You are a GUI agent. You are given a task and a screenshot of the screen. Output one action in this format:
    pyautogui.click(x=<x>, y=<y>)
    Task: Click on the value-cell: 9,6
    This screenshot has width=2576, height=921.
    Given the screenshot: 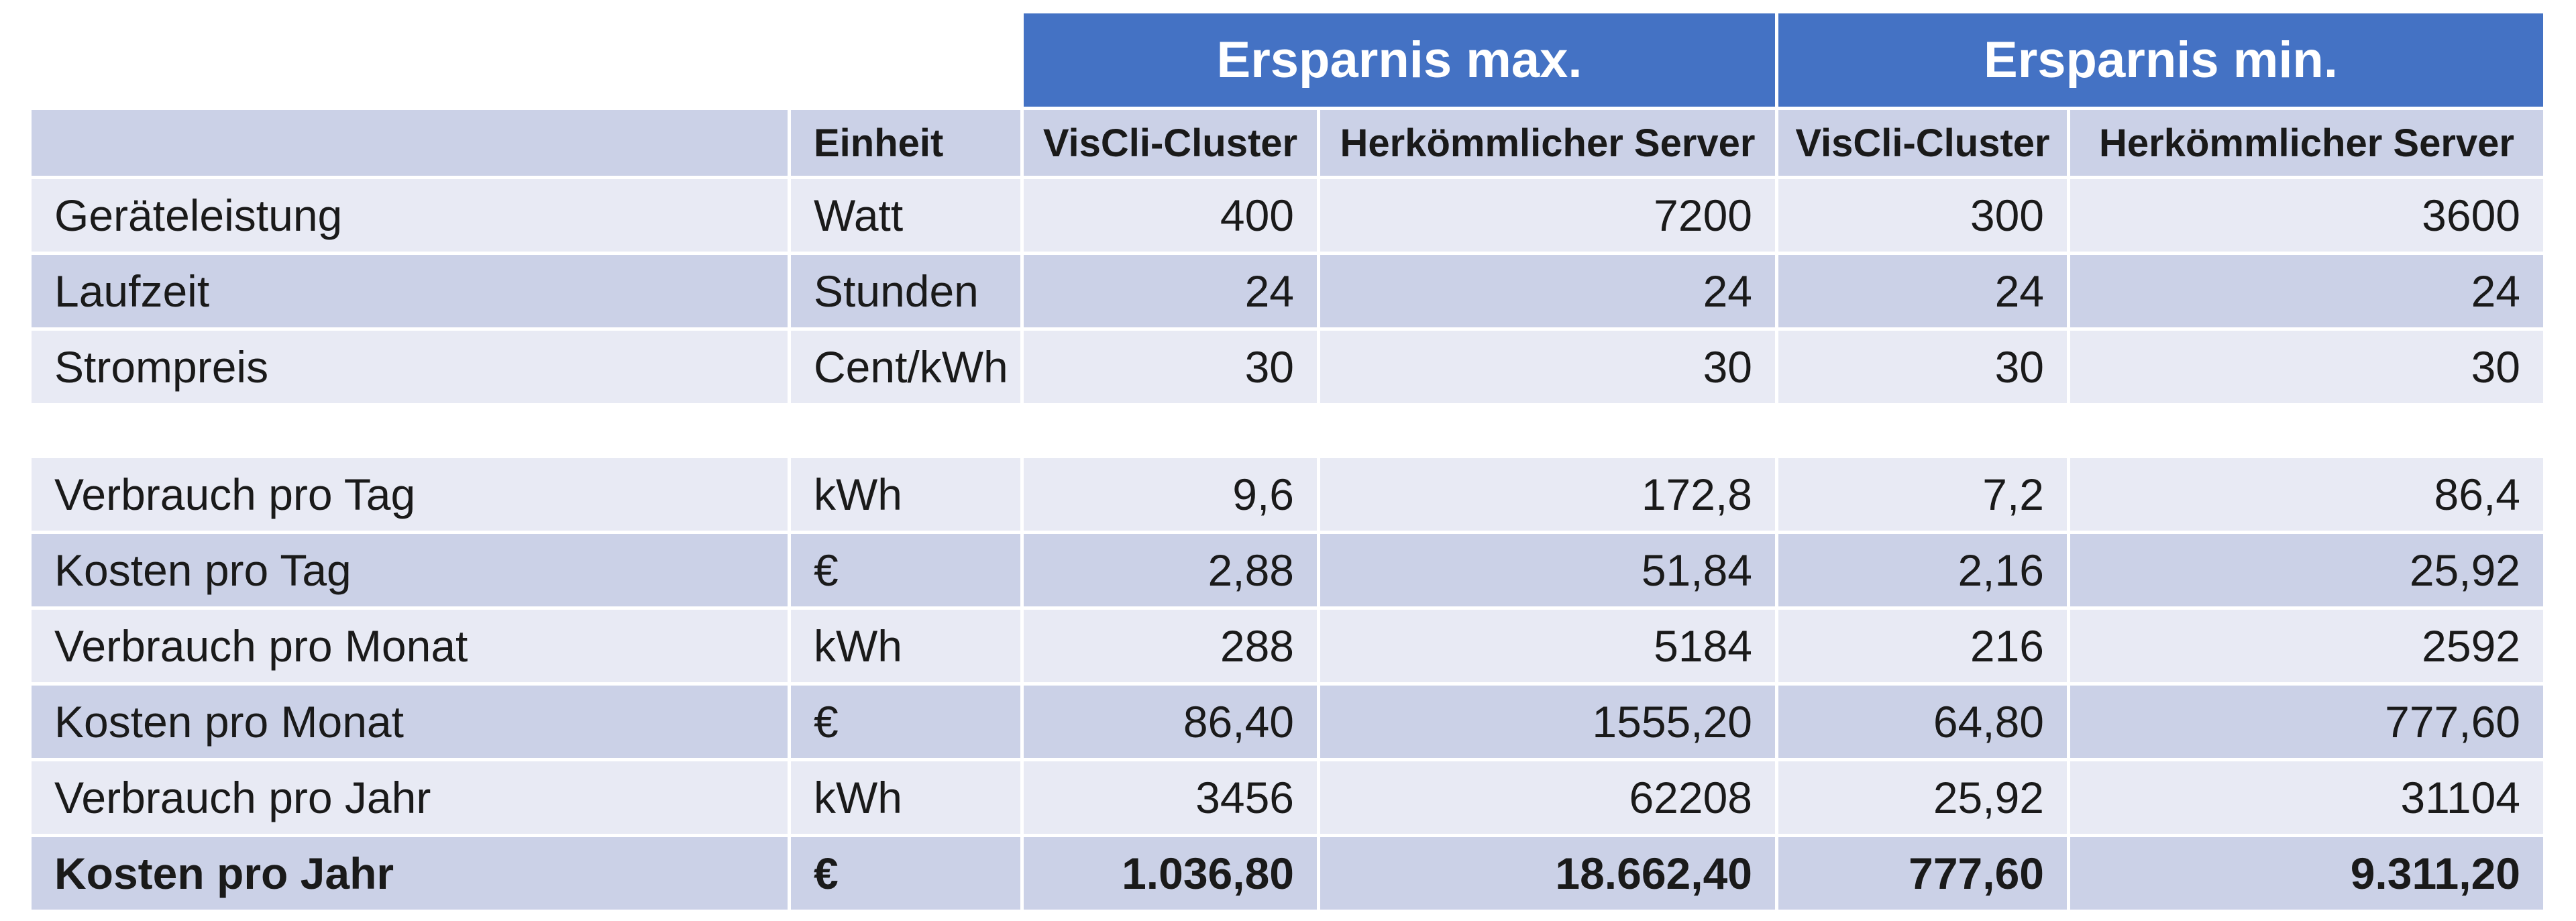 What is the action you would take?
    pyautogui.click(x=1170, y=494)
    